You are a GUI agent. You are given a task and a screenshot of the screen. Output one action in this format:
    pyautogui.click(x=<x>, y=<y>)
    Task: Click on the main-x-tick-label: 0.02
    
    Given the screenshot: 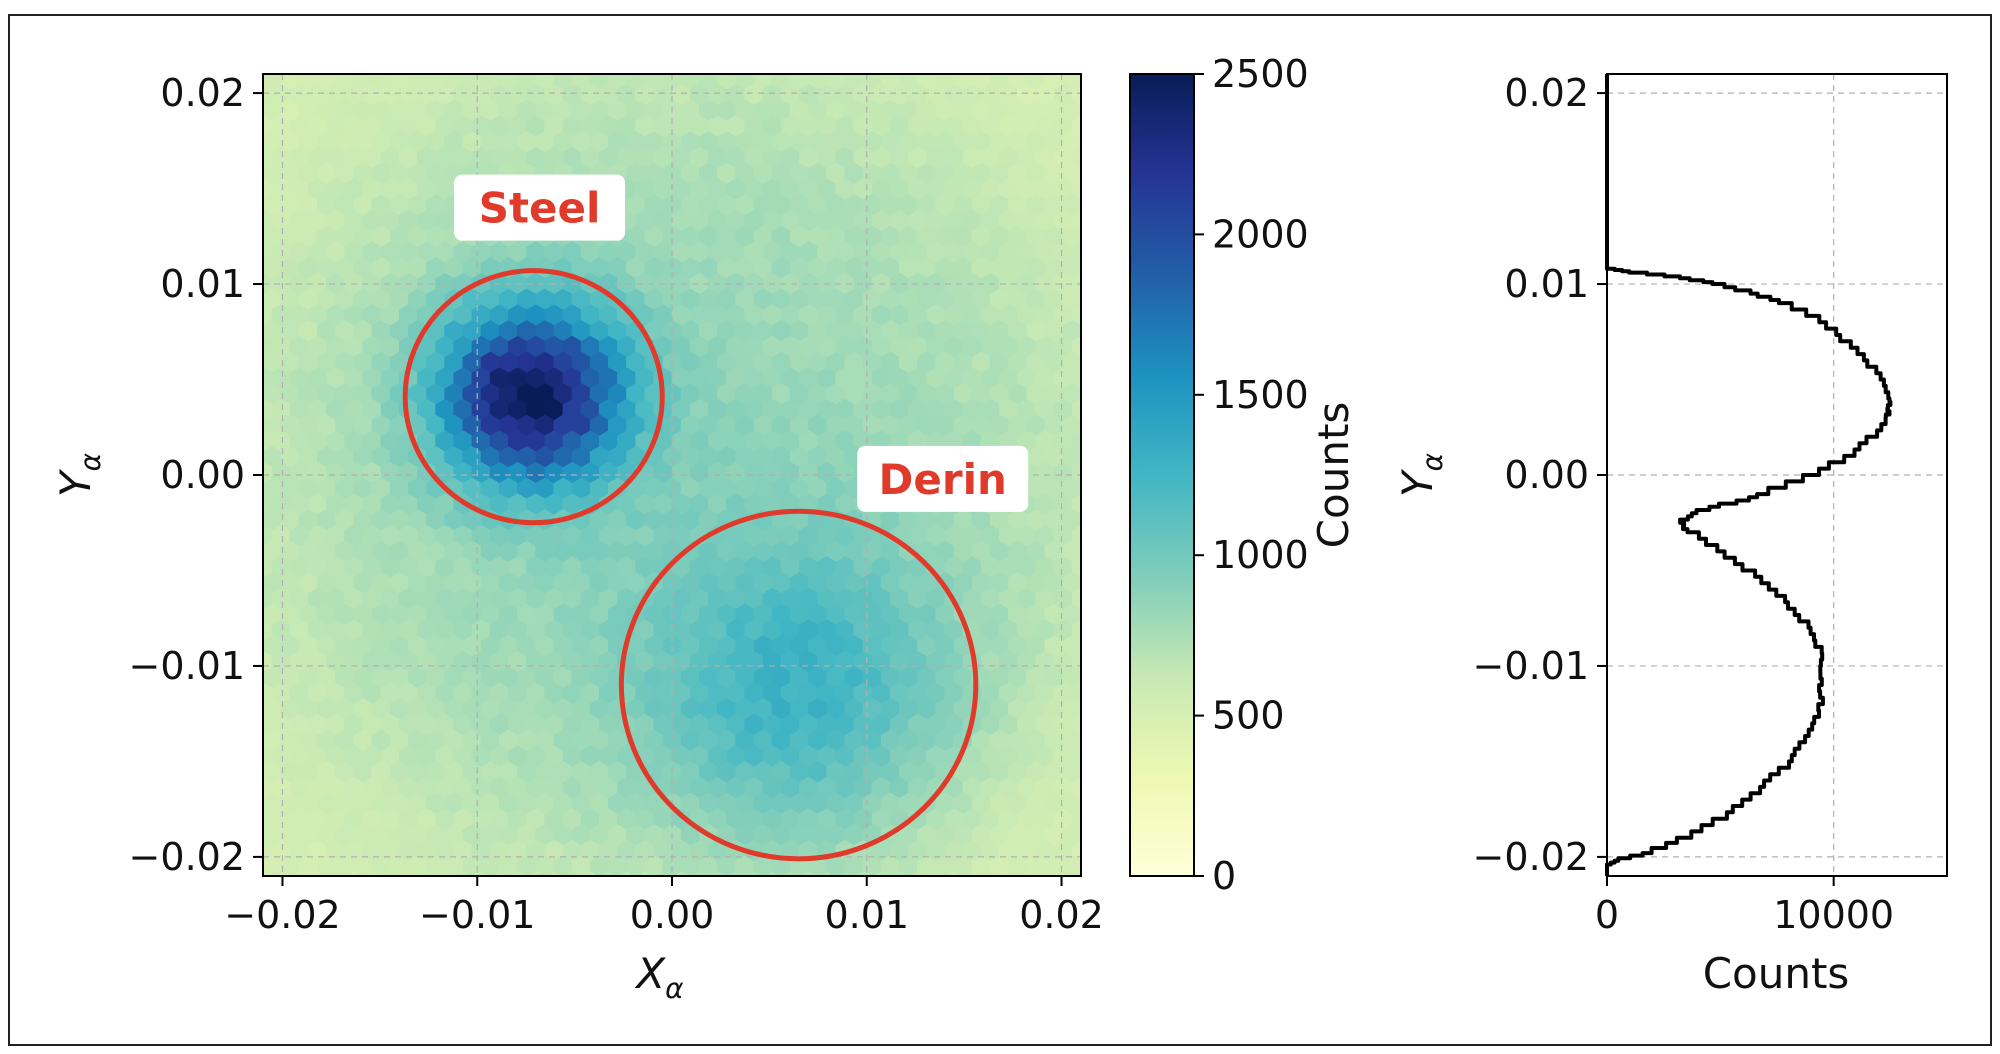 What is the action you would take?
    pyautogui.click(x=1061, y=915)
    